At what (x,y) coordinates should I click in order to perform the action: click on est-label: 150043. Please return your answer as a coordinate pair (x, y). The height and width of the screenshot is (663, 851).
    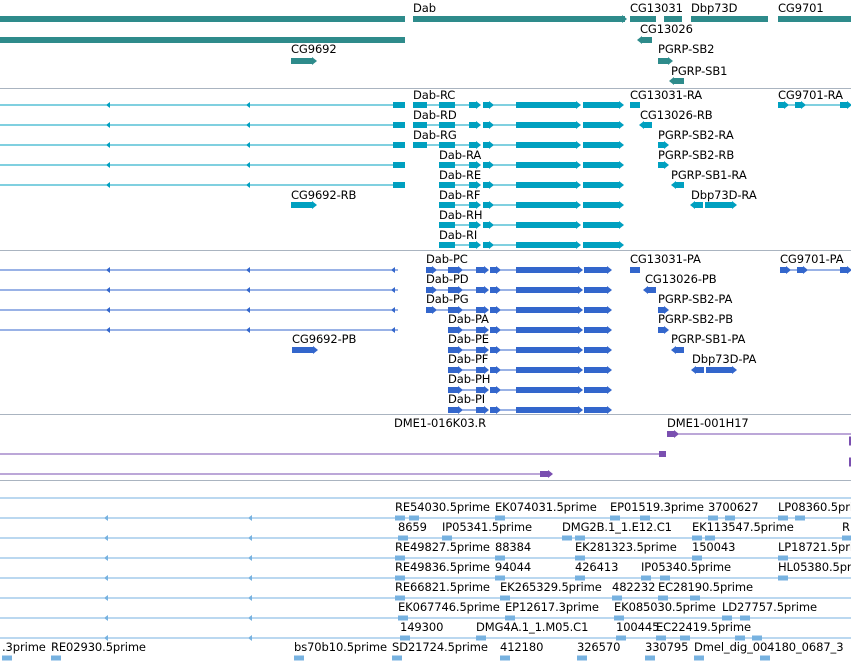
    Looking at the image, I should click on (714, 547).